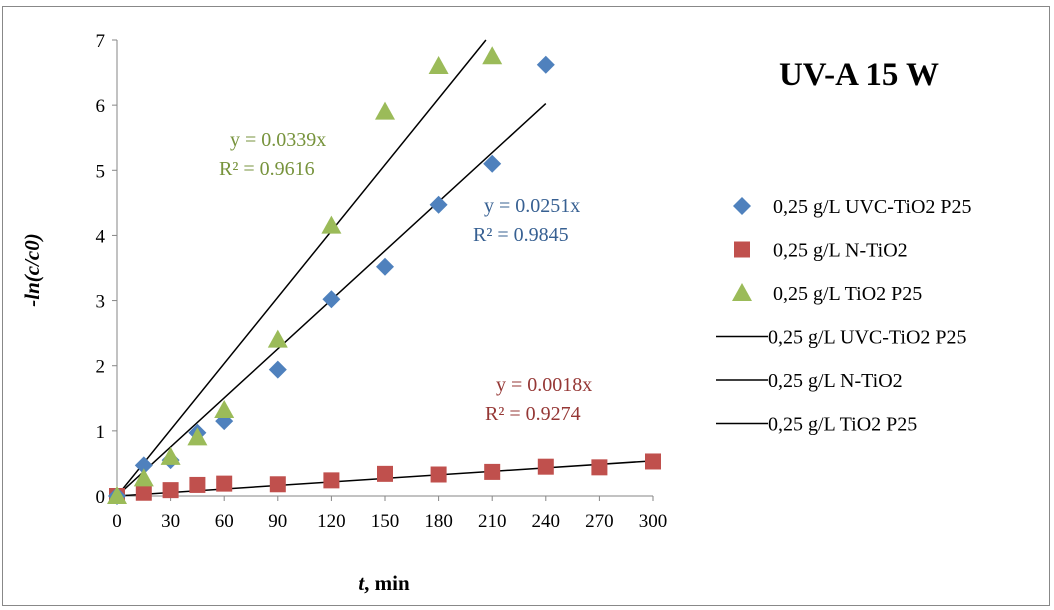  I want to click on y-ticks: 0 1 2 3 4 5 6 7, so click(106, 269).